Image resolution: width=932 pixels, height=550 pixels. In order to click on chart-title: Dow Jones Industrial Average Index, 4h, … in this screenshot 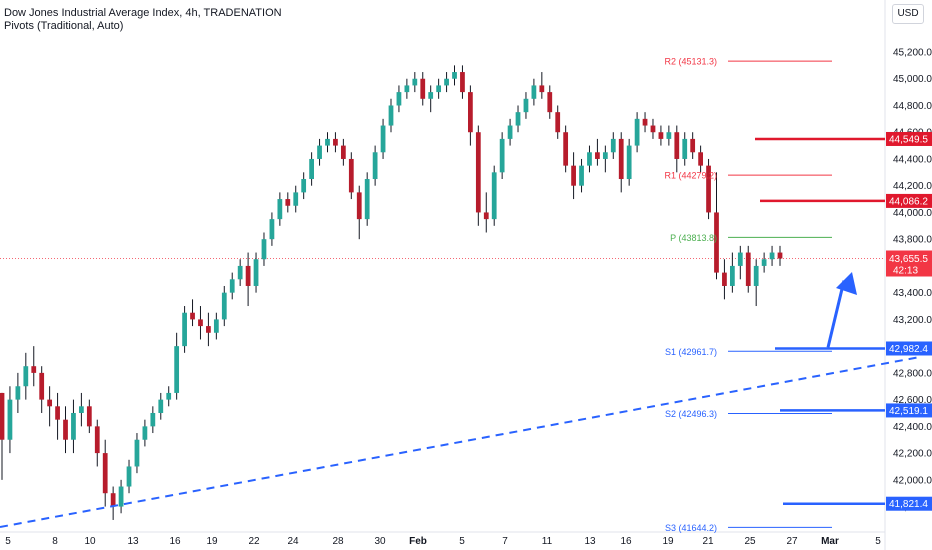, I will do `click(143, 13)`.